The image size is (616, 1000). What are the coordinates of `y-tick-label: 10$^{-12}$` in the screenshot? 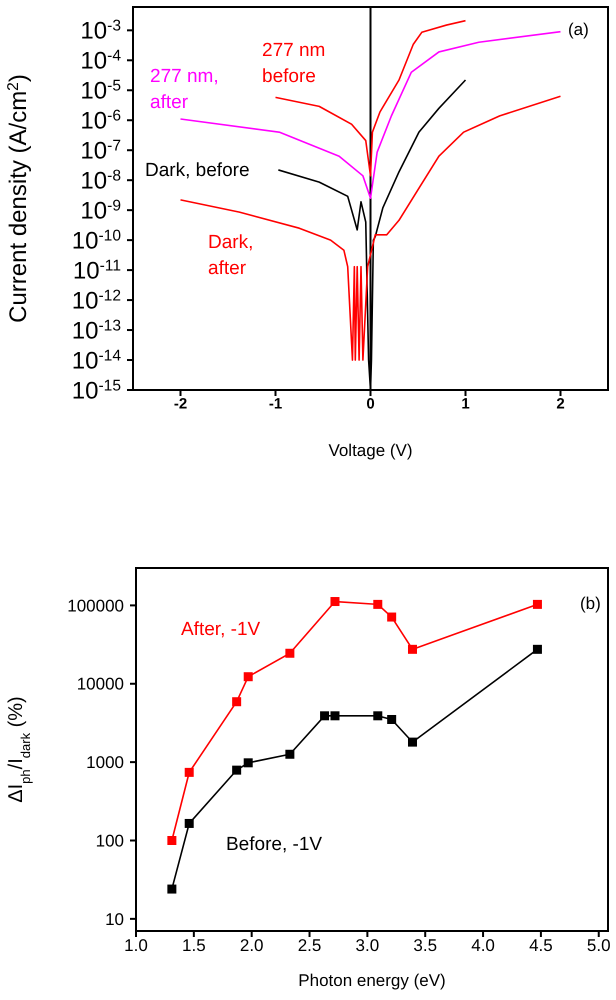 It's located at (96, 300).